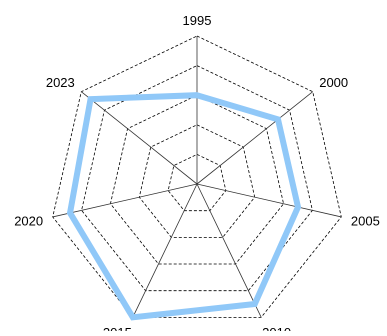 The width and height of the screenshot is (387, 336). What do you see at coordinates (125, 200) in the screenshot?
I see `axis-spoke-2020` at bounding box center [125, 200].